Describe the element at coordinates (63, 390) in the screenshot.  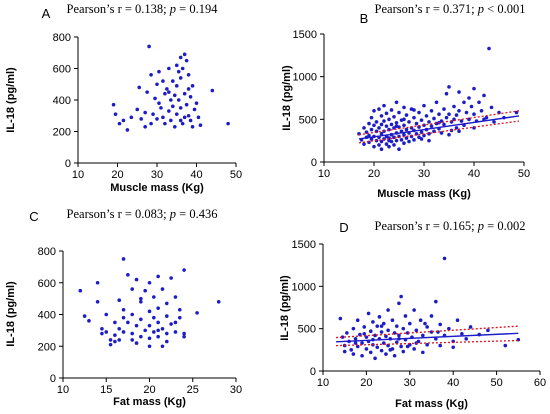
I see `x-tick-label: 10` at that location.